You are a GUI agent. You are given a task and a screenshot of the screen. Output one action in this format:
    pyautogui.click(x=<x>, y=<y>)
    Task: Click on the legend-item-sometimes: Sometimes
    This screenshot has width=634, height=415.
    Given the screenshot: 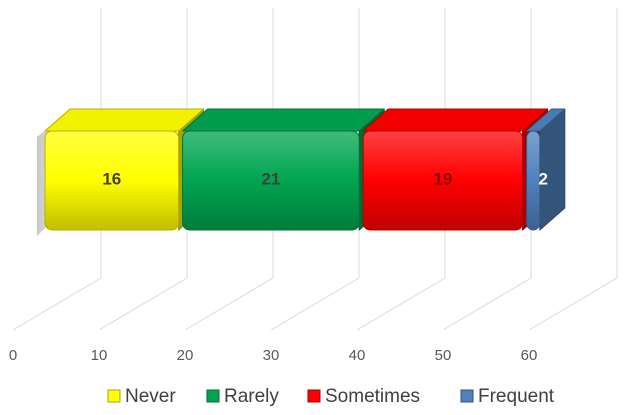 What is the action you would take?
    pyautogui.click(x=363, y=396)
    